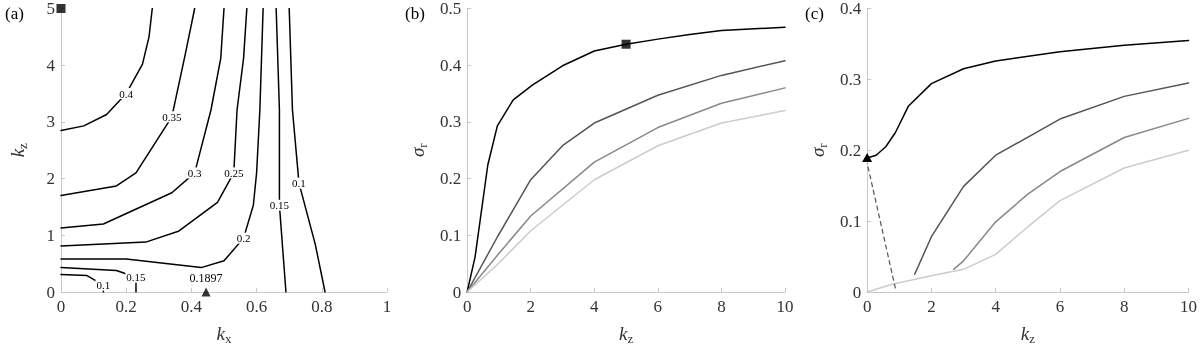  What do you see at coordinates (299, 183) in the screenshot?
I see `series-label: 0.1` at bounding box center [299, 183].